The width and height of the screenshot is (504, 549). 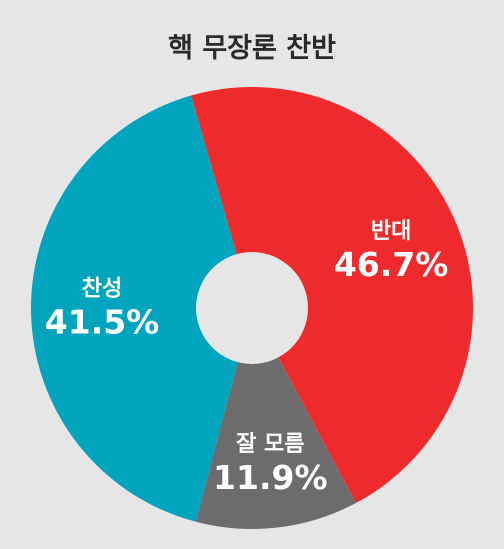 I want to click on slice-label-0: 반대, so click(x=391, y=231).